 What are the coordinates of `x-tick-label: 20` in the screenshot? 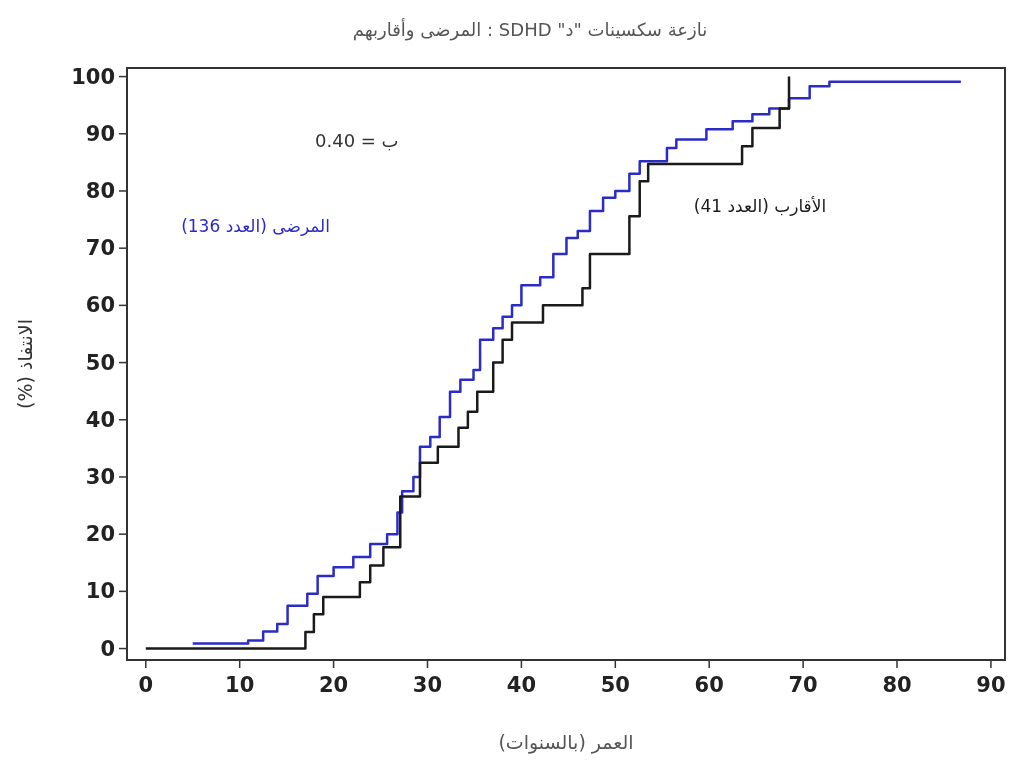 It's located at (333, 685).